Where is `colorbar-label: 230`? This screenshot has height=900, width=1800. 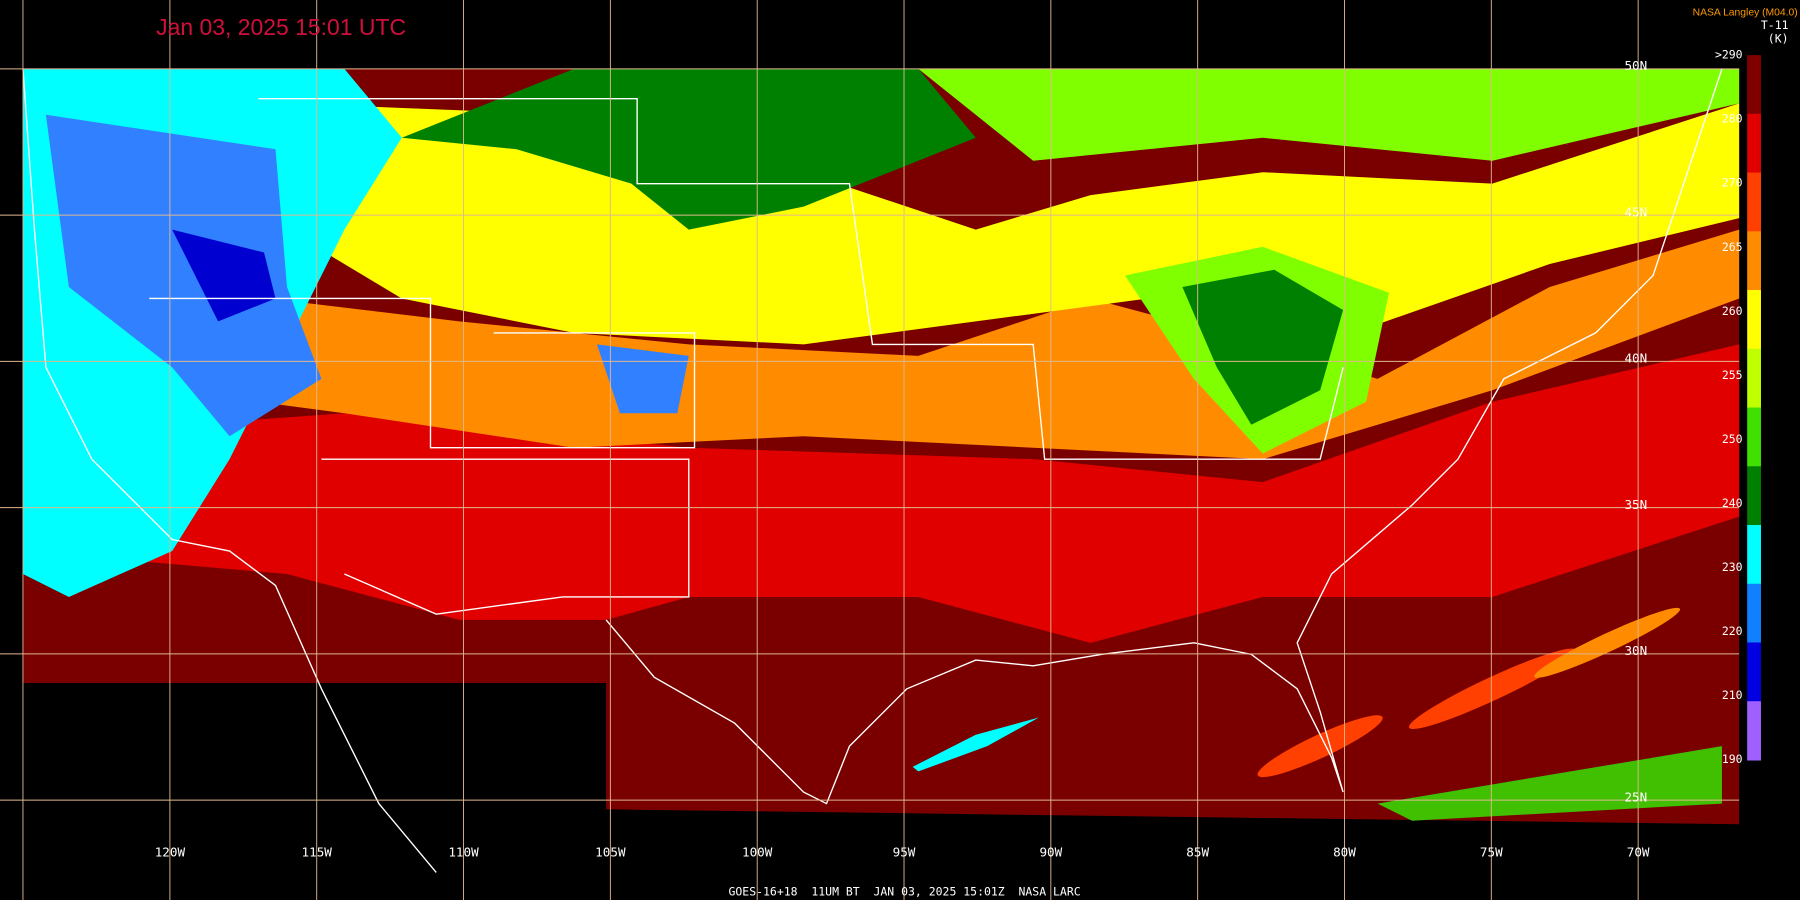
colorbar-label: 230 is located at coordinates (1732, 567).